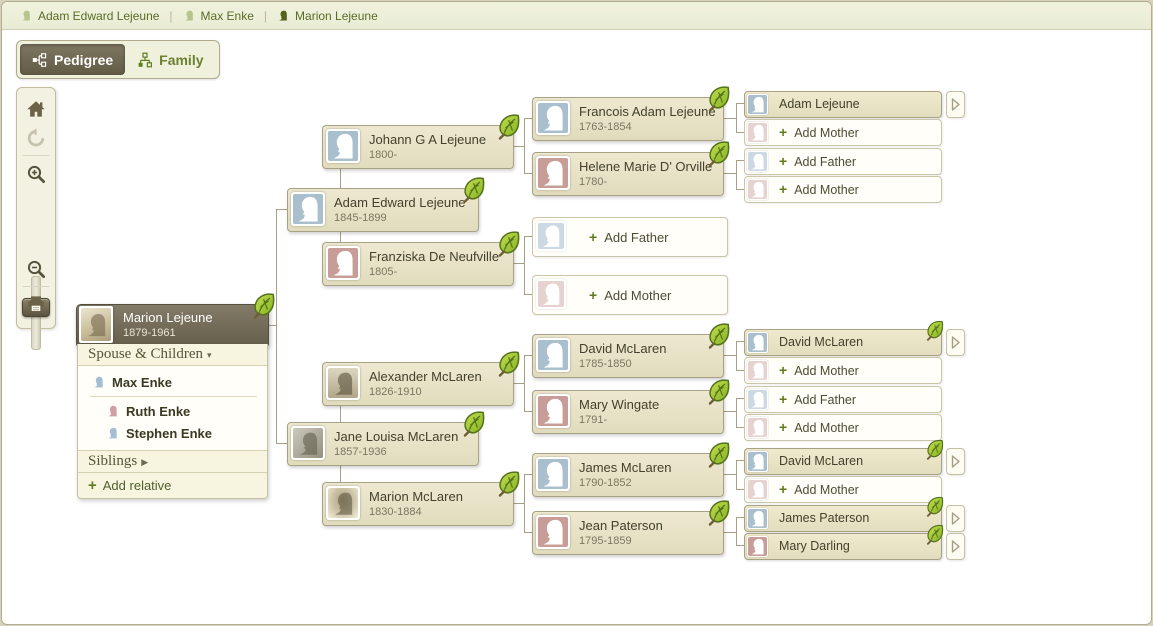 Image resolution: width=1153 pixels, height=626 pixels. I want to click on person-card-david-mclaren: David McLaren 1785-1850, so click(628, 356).